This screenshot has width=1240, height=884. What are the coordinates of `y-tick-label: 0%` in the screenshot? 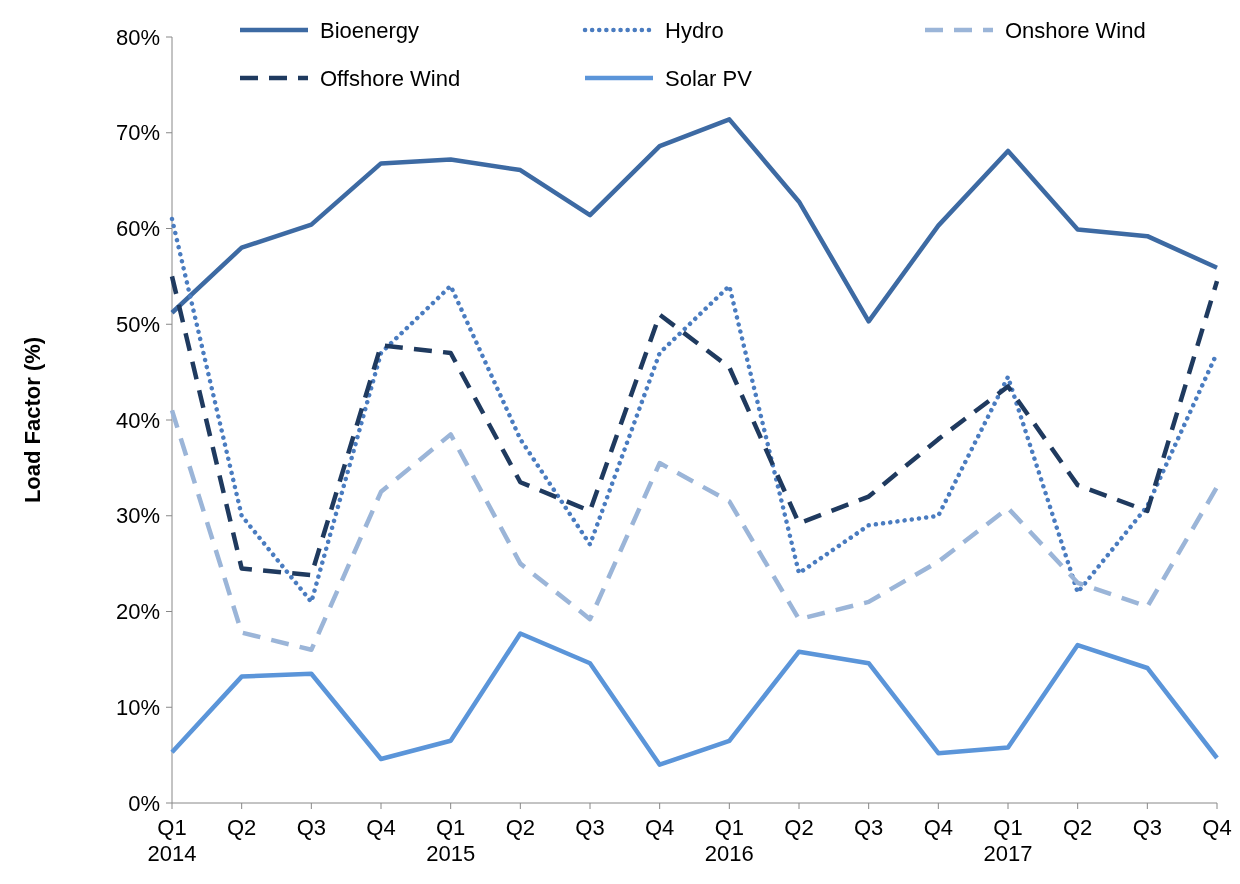 It's located at (144, 803).